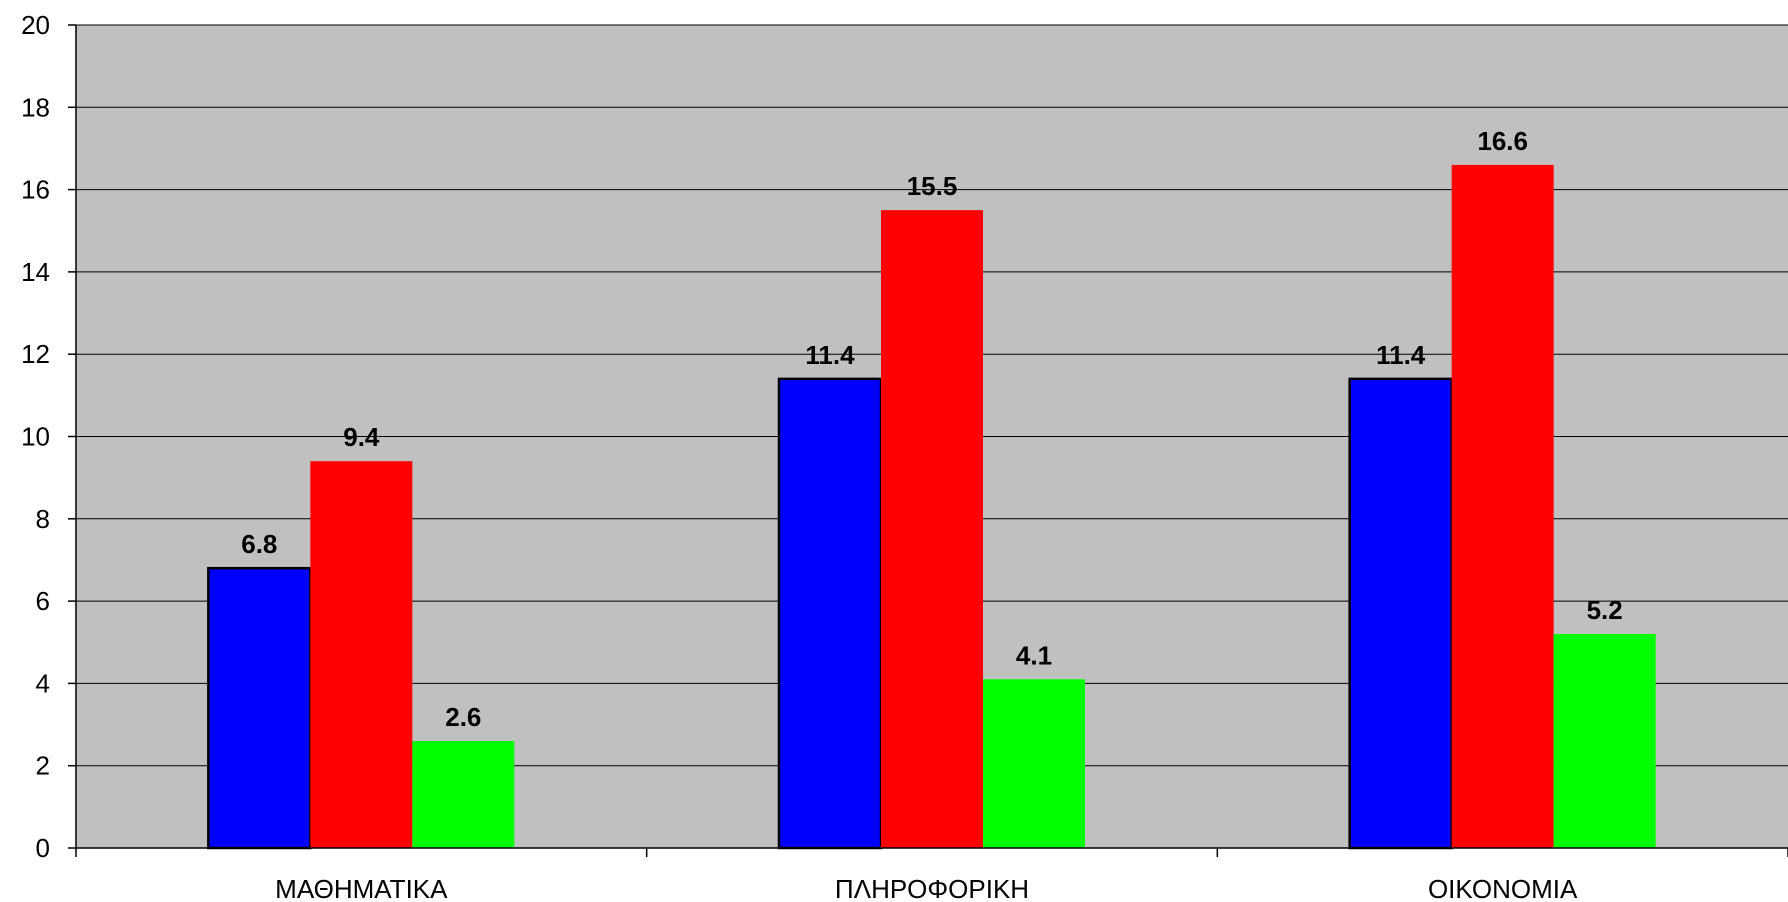 The image size is (1788, 902). What do you see at coordinates (932, 186) in the screenshot?
I see `data-label: 15.5` at bounding box center [932, 186].